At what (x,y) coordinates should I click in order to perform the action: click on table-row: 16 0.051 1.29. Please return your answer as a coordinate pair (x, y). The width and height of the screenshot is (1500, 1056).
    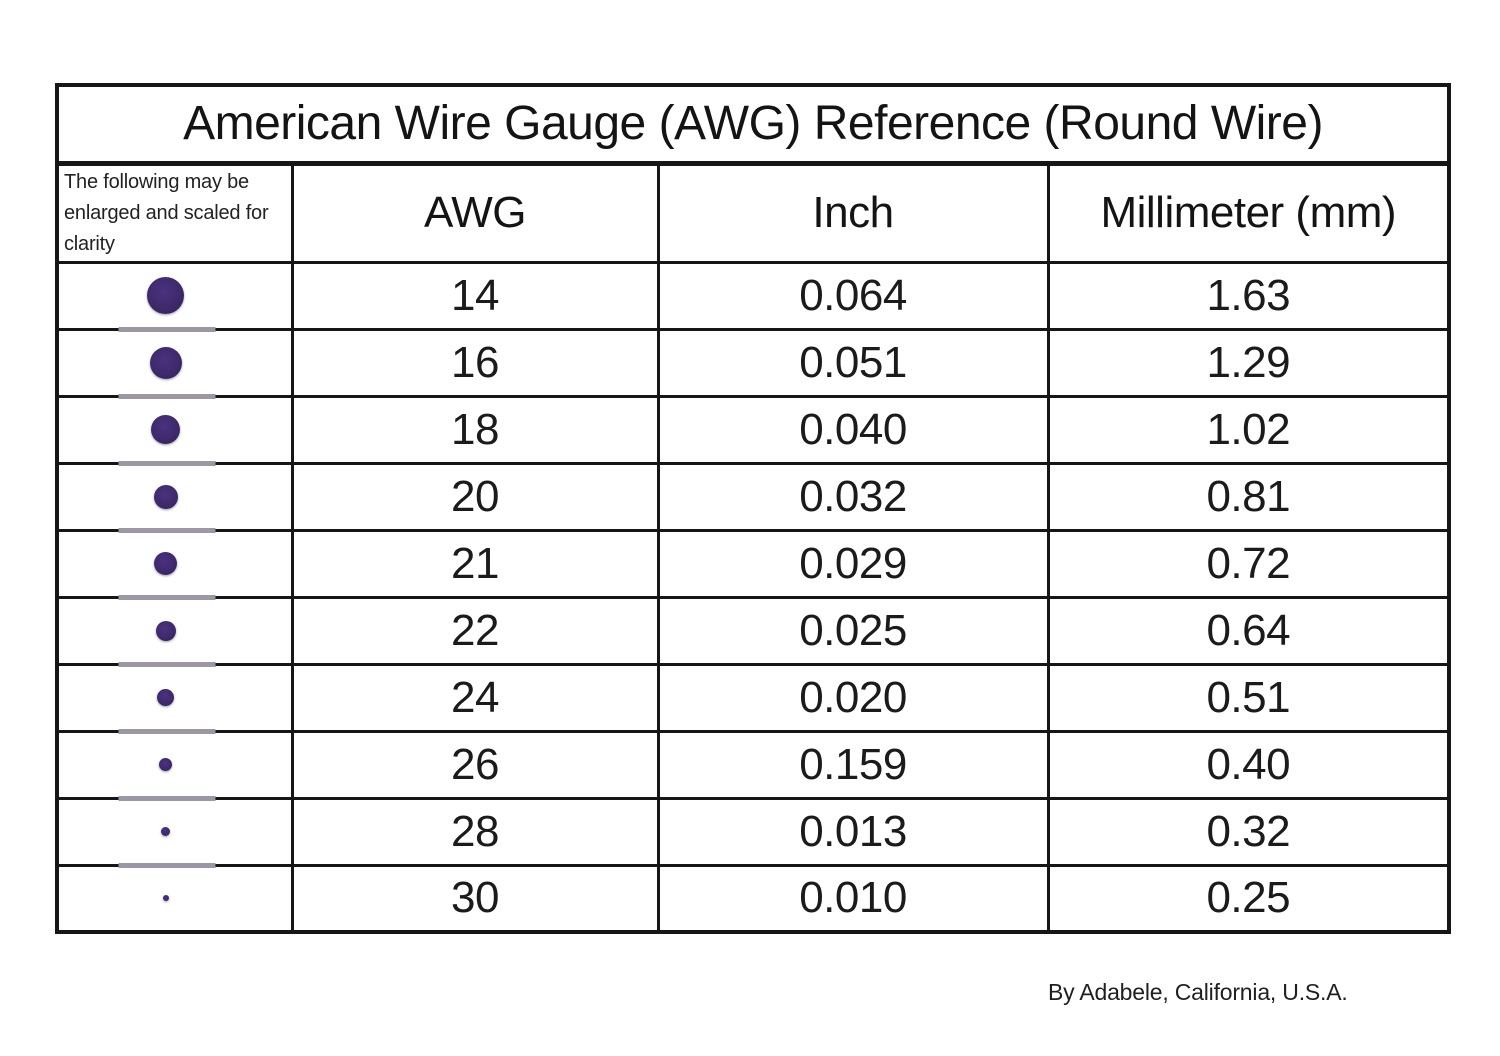
    Looking at the image, I should click on (753, 362).